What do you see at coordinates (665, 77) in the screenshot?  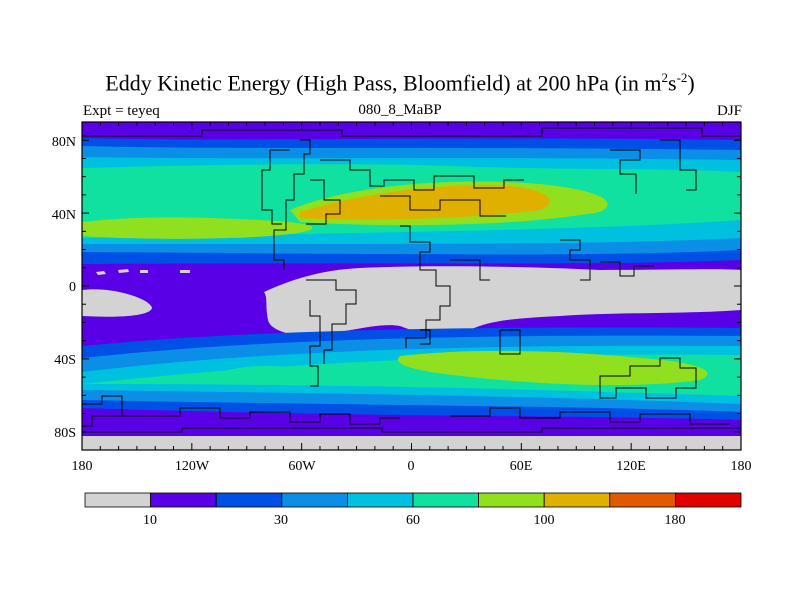 I see `title-superscript-2: 2` at bounding box center [665, 77].